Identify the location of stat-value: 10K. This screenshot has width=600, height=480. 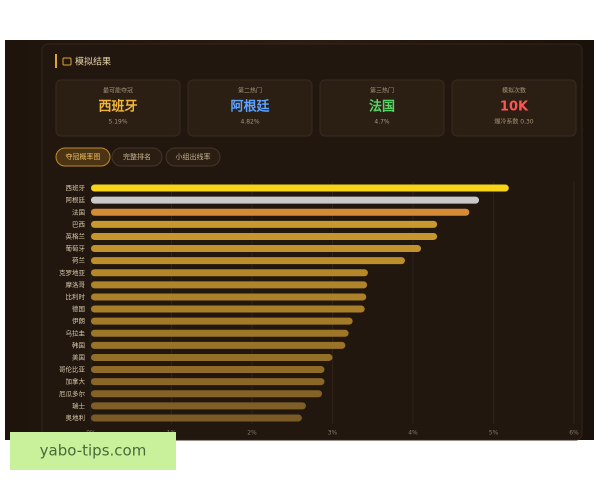
(514, 107).